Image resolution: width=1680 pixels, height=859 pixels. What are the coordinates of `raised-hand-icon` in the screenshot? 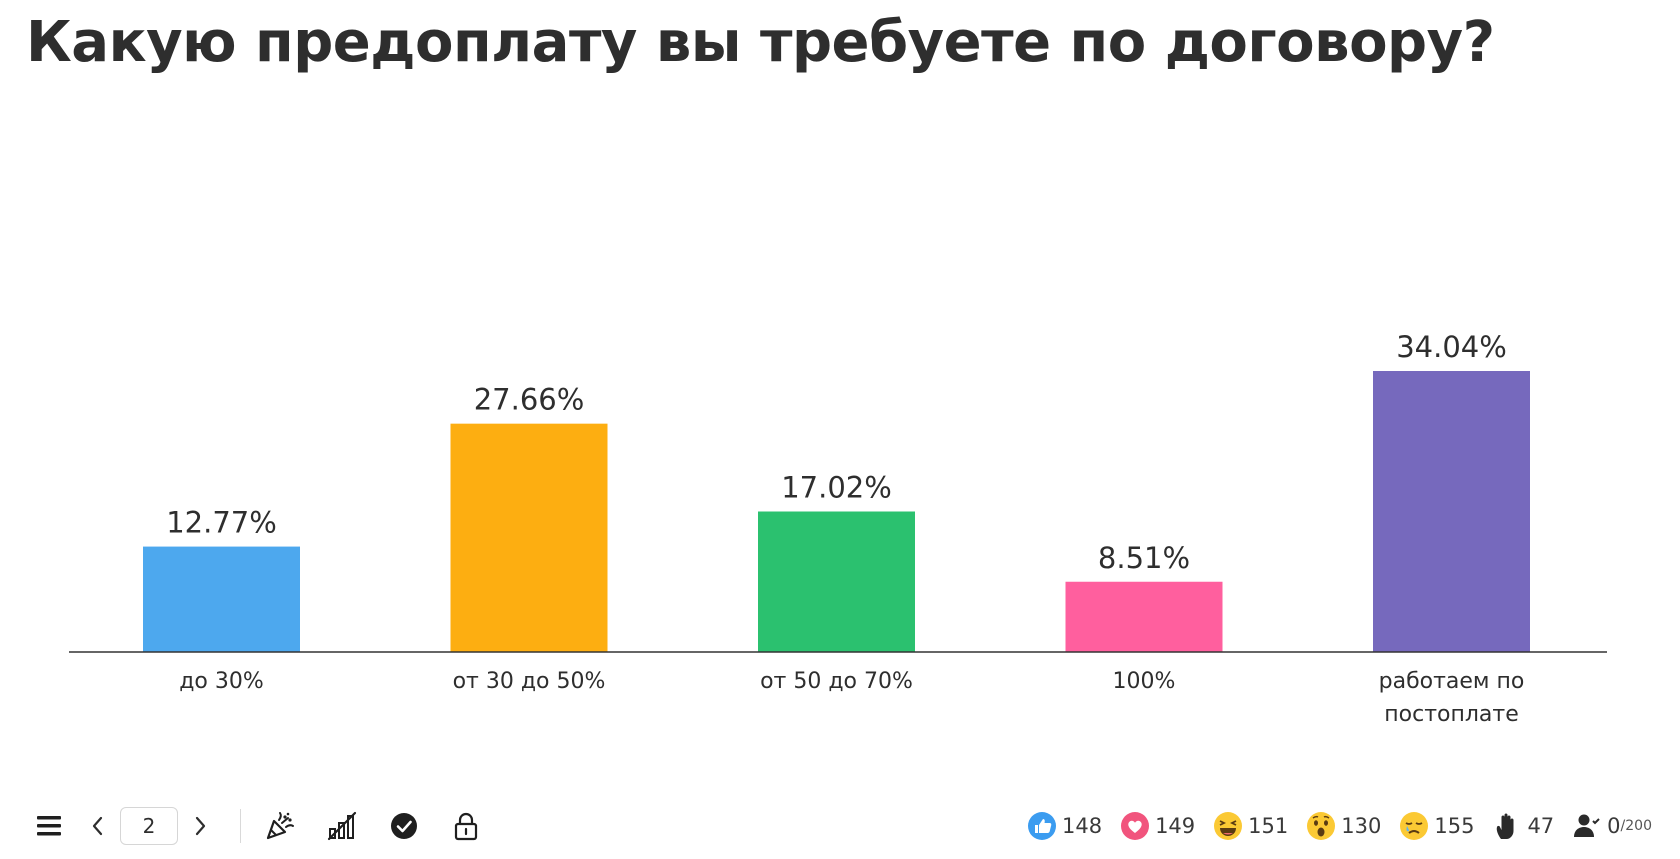 It's located at (1507, 826).